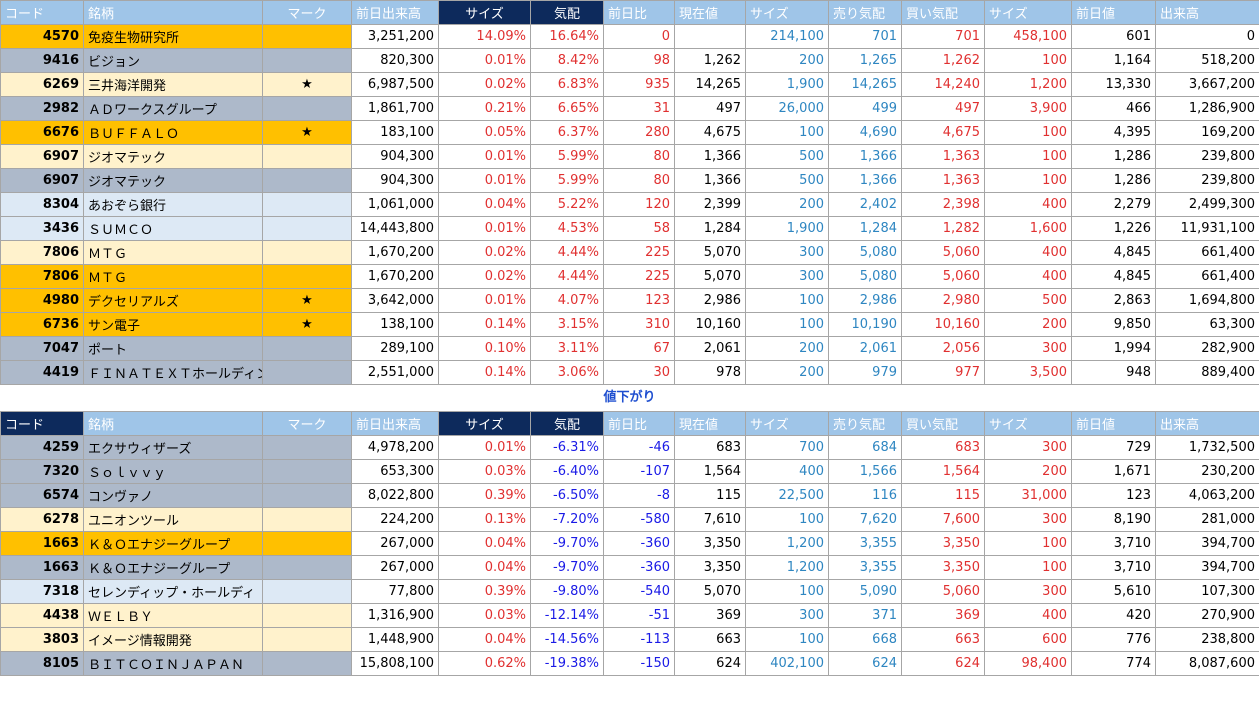 Image resolution: width=1259 pixels, height=705 pixels. I want to click on cell-code: 4259, so click(42, 447).